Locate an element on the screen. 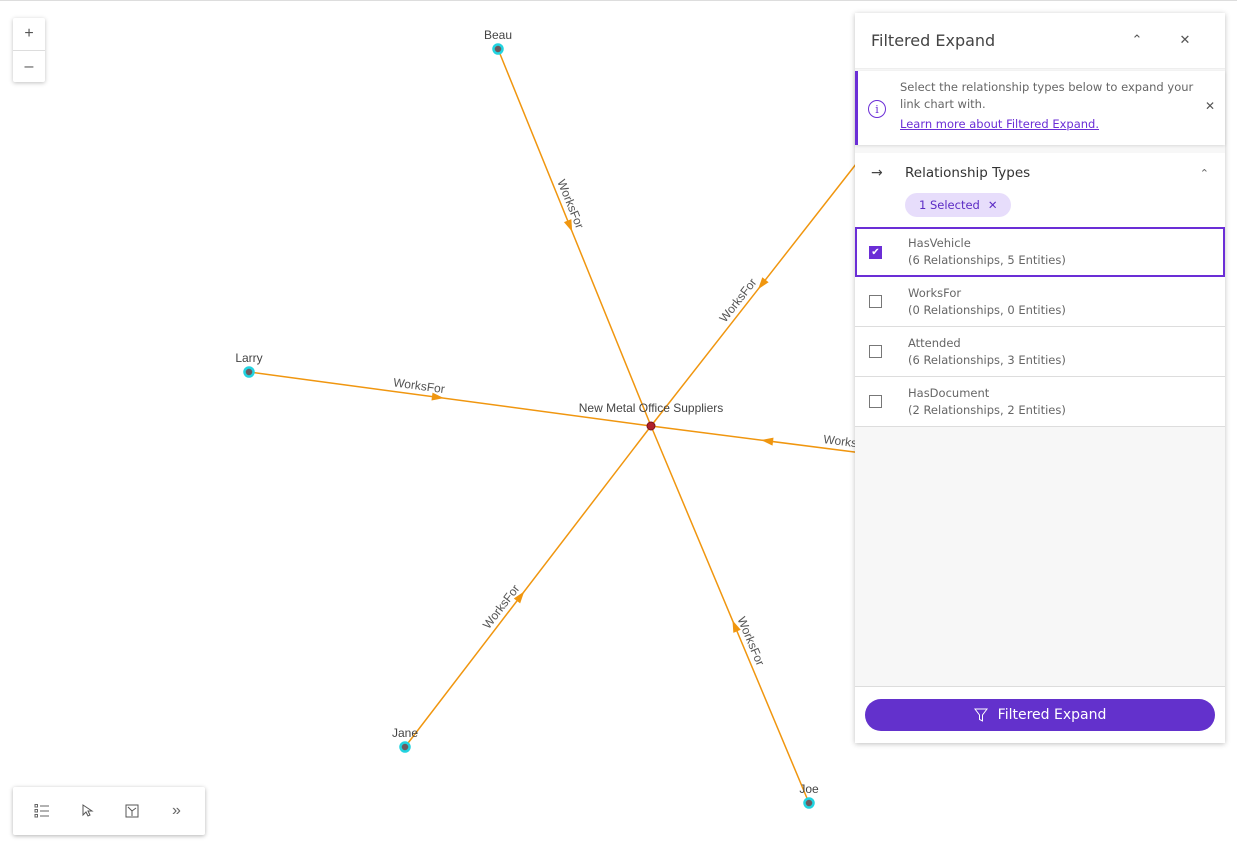  collapse-panel-button: ⌃ is located at coordinates (1137, 40).